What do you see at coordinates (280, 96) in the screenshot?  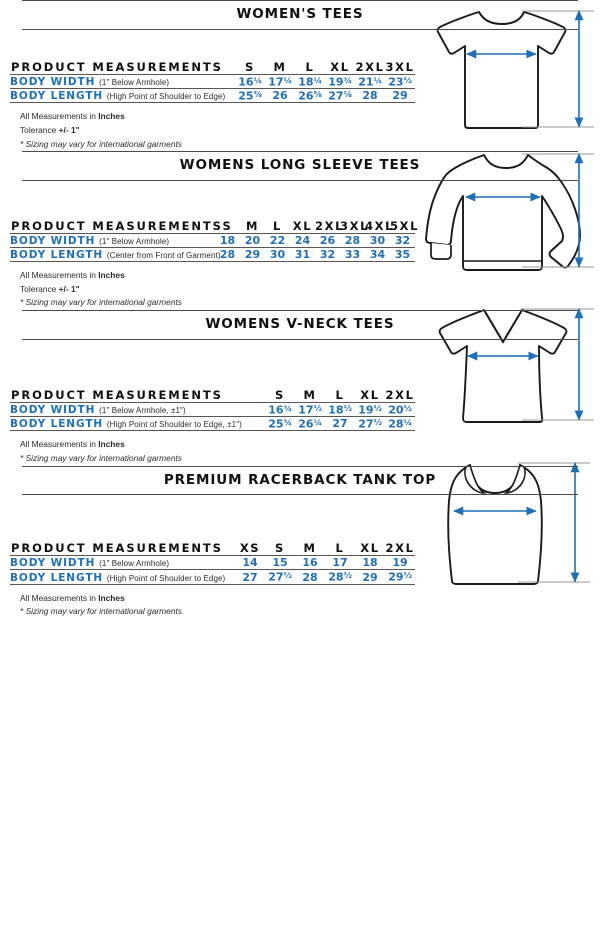 I see `measurement-value: 26` at bounding box center [280, 96].